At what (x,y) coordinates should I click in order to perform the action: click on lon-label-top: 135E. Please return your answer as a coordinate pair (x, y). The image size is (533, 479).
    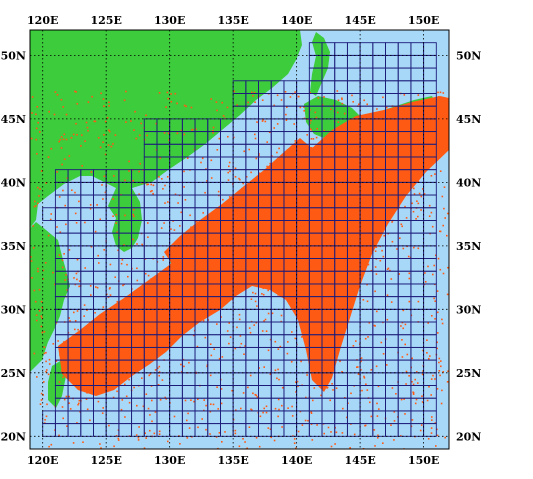
    Looking at the image, I should click on (232, 20).